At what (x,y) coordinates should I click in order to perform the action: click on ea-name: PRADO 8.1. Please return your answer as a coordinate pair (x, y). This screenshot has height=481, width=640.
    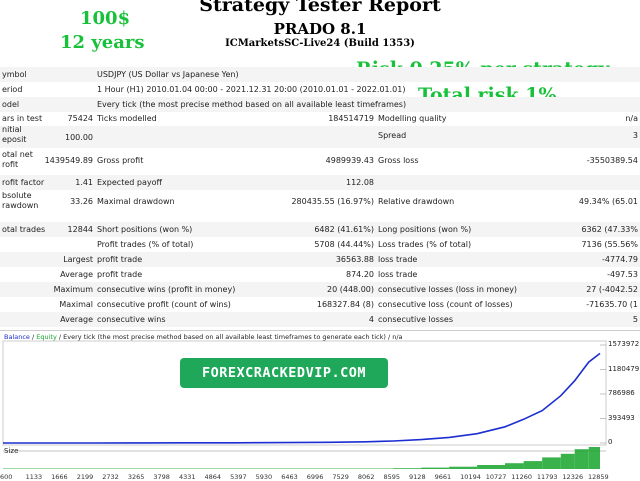
    Looking at the image, I should click on (320, 29).